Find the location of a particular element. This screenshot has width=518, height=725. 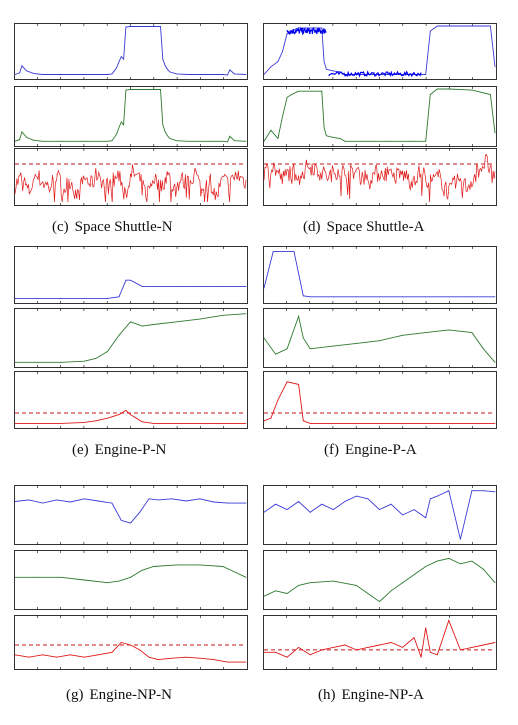

caption-h-letter: (h) is located at coordinates (327, 695).